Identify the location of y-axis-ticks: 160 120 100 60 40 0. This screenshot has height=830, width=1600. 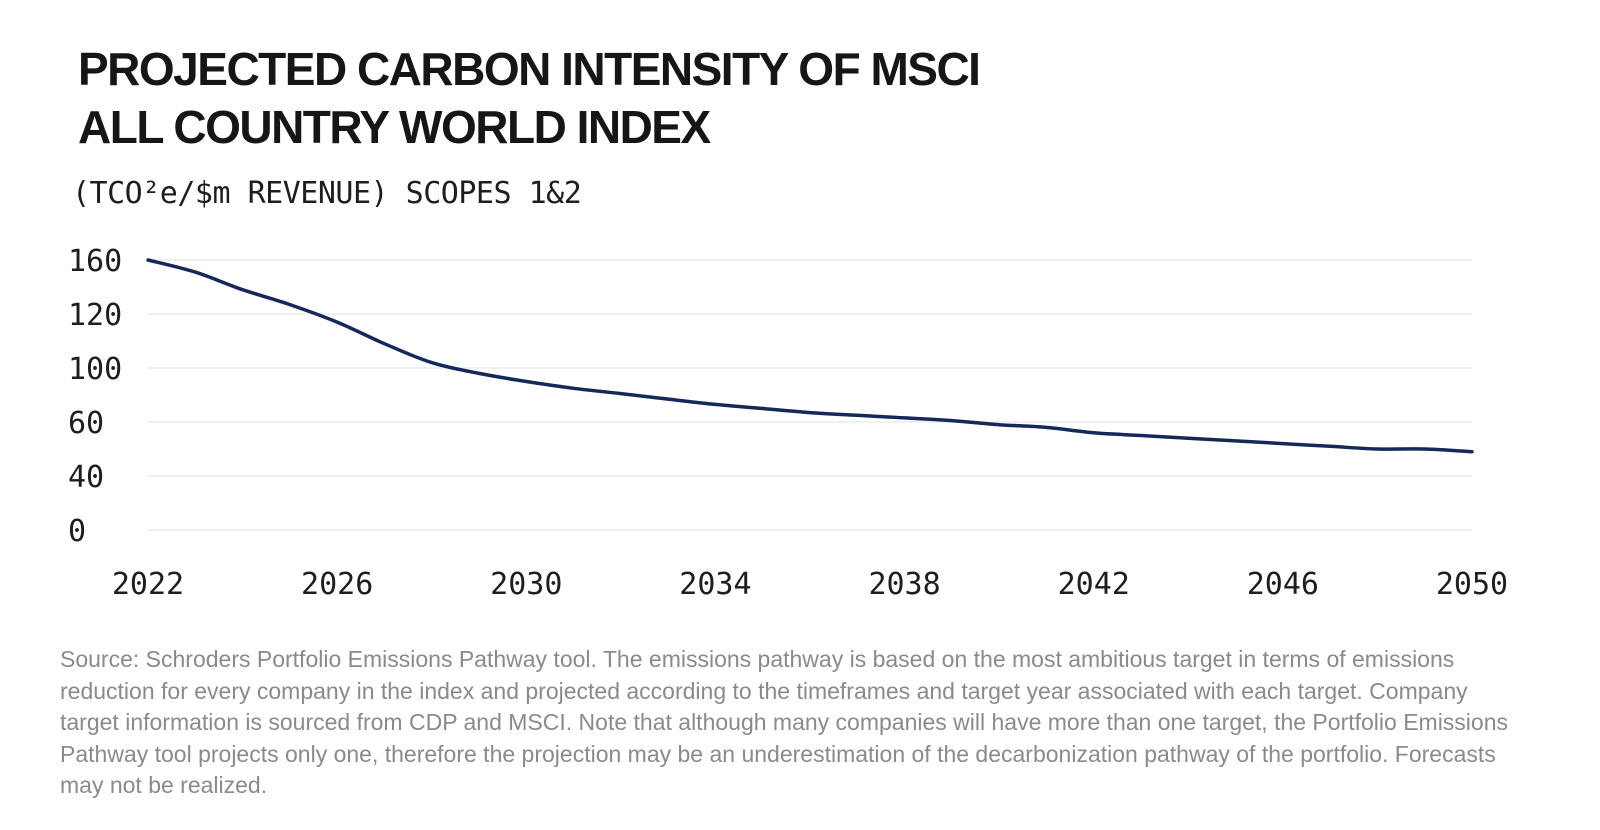
(95, 396).